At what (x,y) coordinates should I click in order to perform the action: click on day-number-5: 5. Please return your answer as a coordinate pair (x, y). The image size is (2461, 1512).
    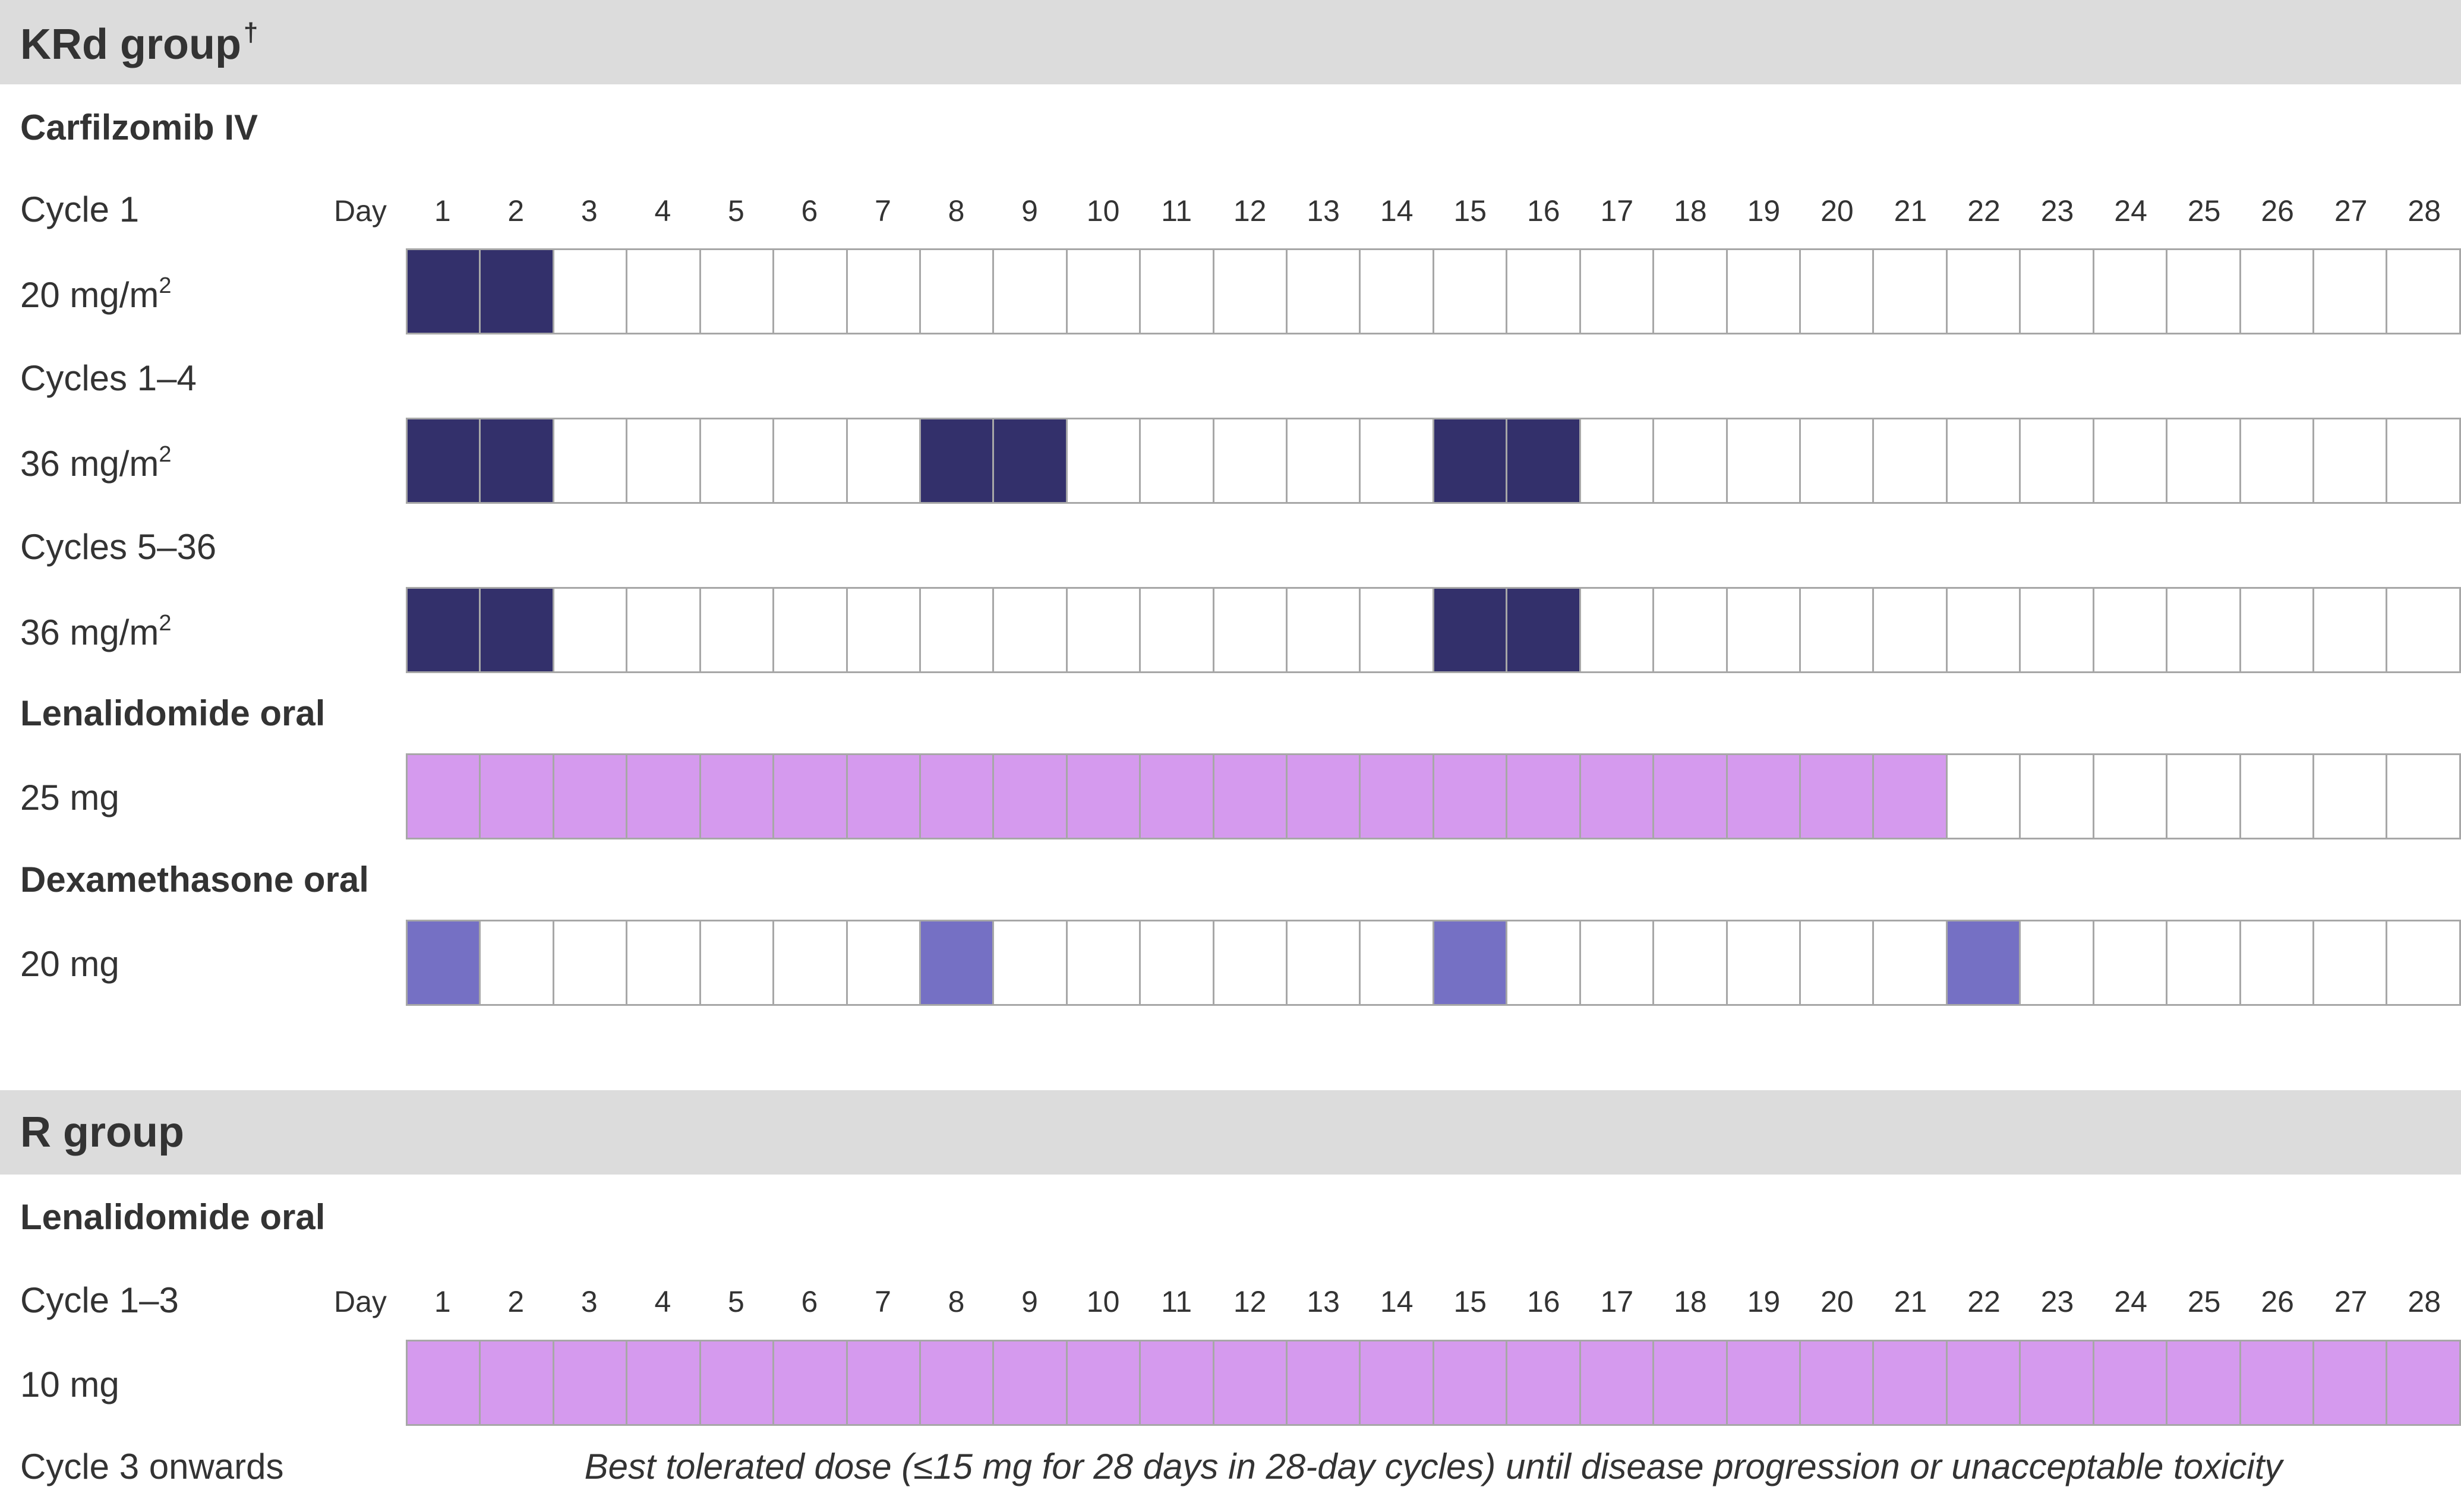
    Looking at the image, I should click on (736, 211).